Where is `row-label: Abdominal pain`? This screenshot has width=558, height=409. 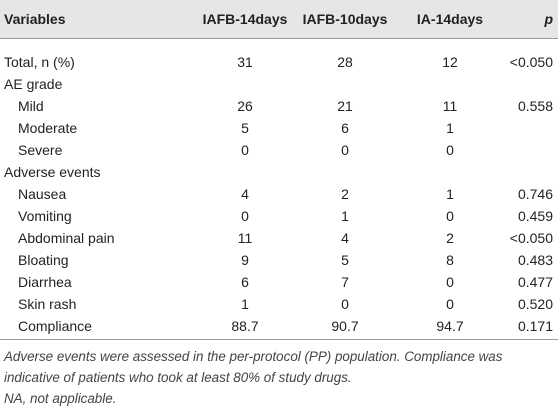 row-label: Abdominal pain is located at coordinates (66, 238).